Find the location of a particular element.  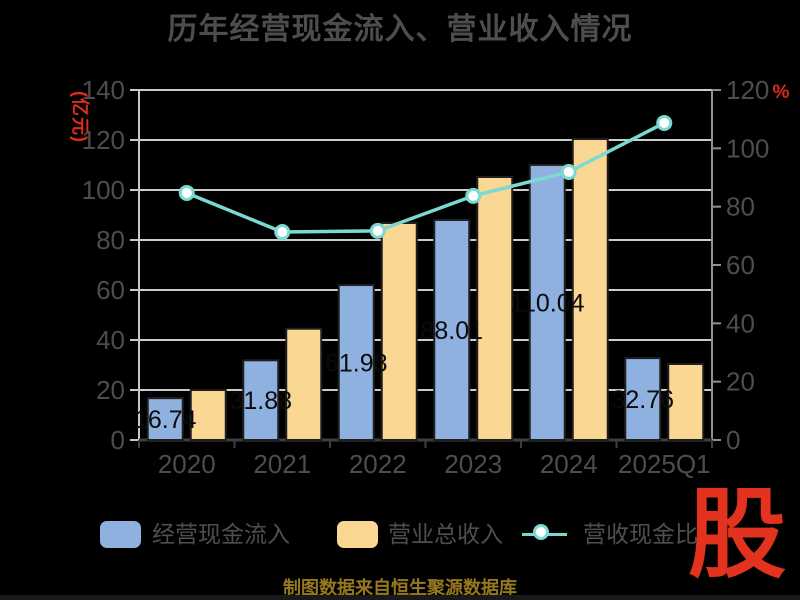

bar-value-label: 61.98 is located at coordinates (356, 364).